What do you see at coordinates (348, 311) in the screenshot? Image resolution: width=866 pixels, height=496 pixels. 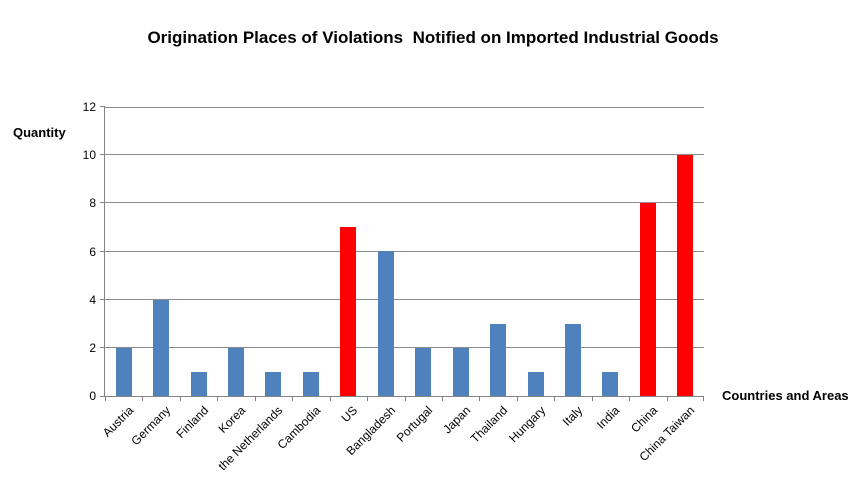 I see `bar-us` at bounding box center [348, 311].